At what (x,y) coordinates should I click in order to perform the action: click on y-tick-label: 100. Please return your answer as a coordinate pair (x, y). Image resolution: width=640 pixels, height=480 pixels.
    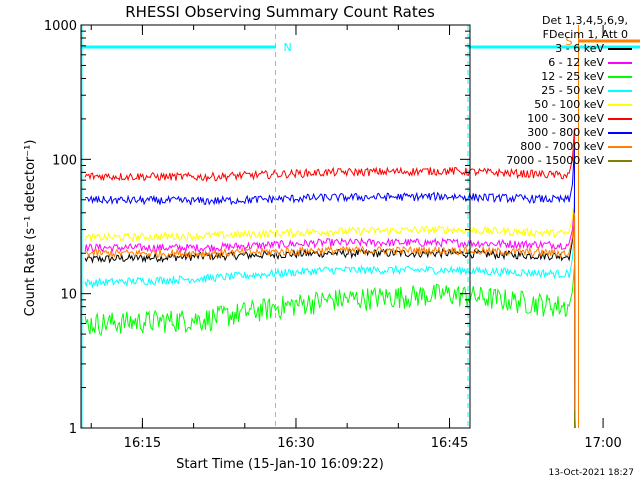
    Looking at the image, I should click on (64, 160).